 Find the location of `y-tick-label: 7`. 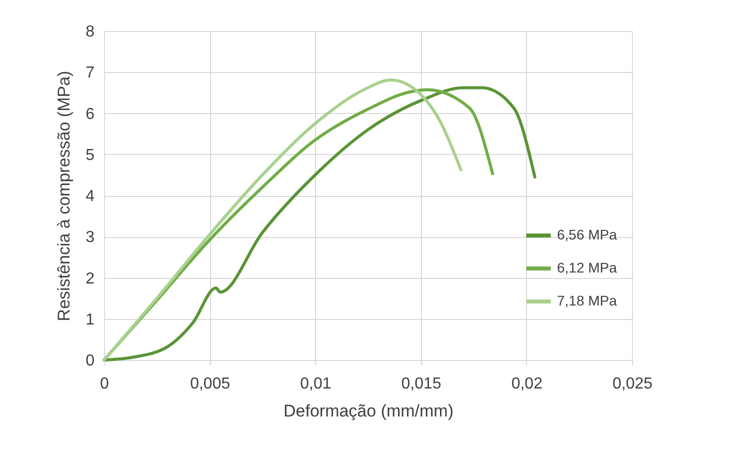

y-tick-label: 7 is located at coordinates (90, 73).